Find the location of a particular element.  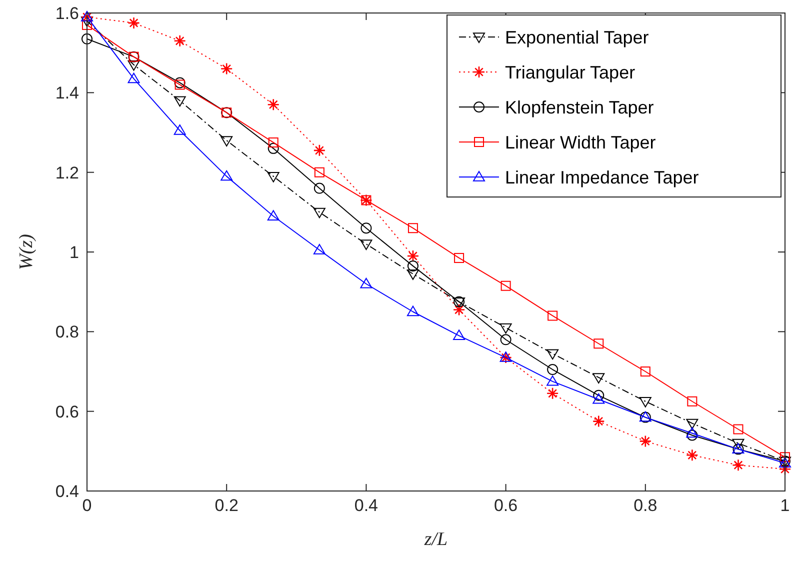

legend-label: Klopfenstein Taper is located at coordinates (579, 107).